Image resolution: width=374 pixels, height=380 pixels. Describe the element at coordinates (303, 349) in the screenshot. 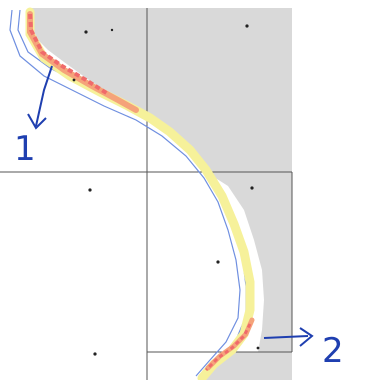

I see `annotation-2: 2` at that location.